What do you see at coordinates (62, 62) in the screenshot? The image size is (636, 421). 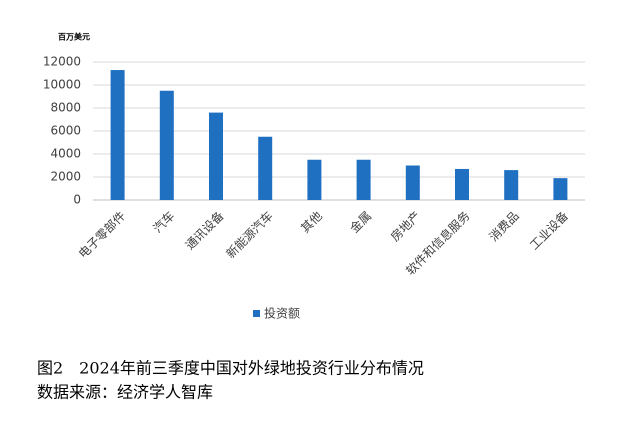 I see `y-tick-label: 12000` at bounding box center [62, 62].